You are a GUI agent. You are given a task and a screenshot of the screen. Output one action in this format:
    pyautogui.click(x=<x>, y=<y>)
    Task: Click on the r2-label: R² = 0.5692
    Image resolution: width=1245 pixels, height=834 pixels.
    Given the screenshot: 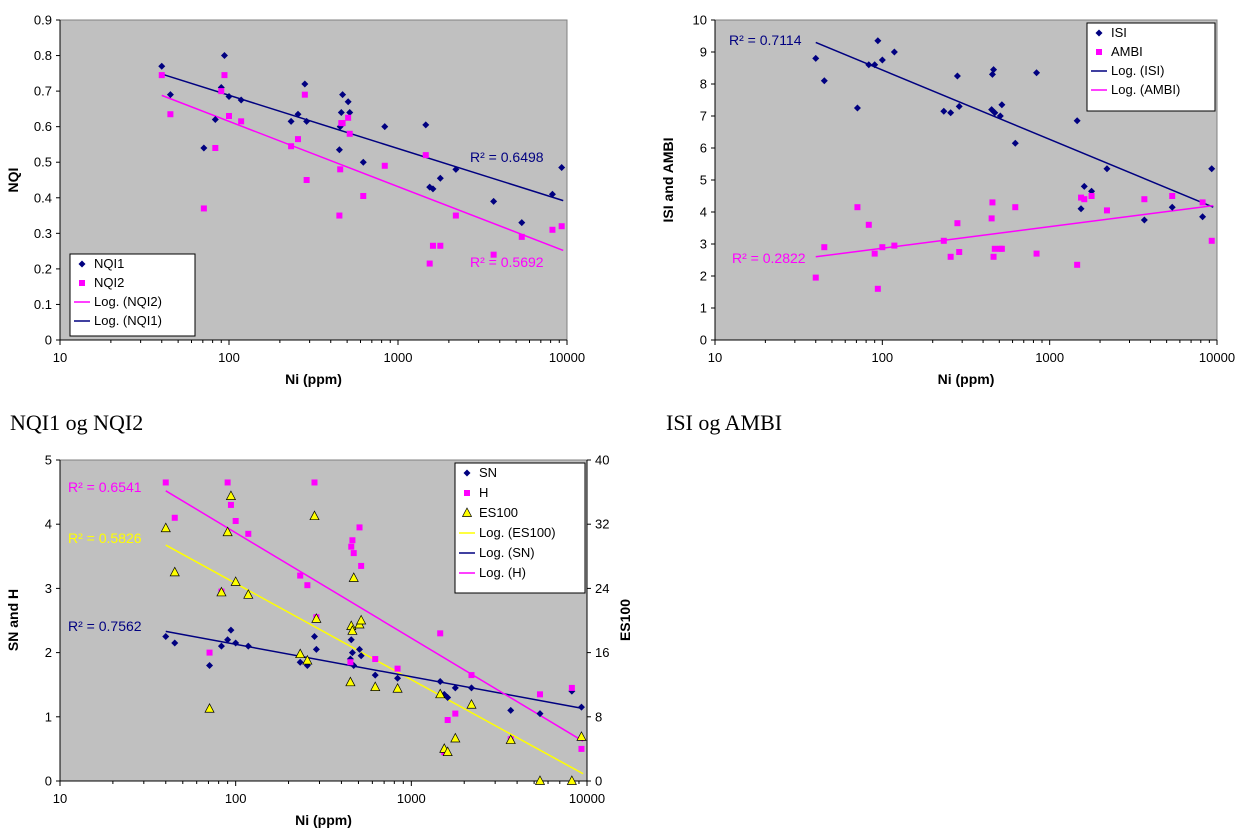 What is the action you would take?
    pyautogui.click(x=507, y=262)
    